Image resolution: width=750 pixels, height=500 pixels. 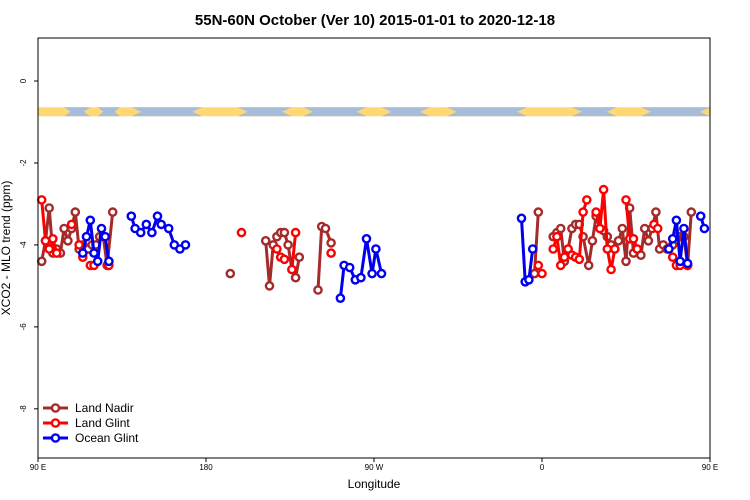 I want to click on x-axis: 90 E 180 90 W 0 90 E, so click(x=374, y=465).